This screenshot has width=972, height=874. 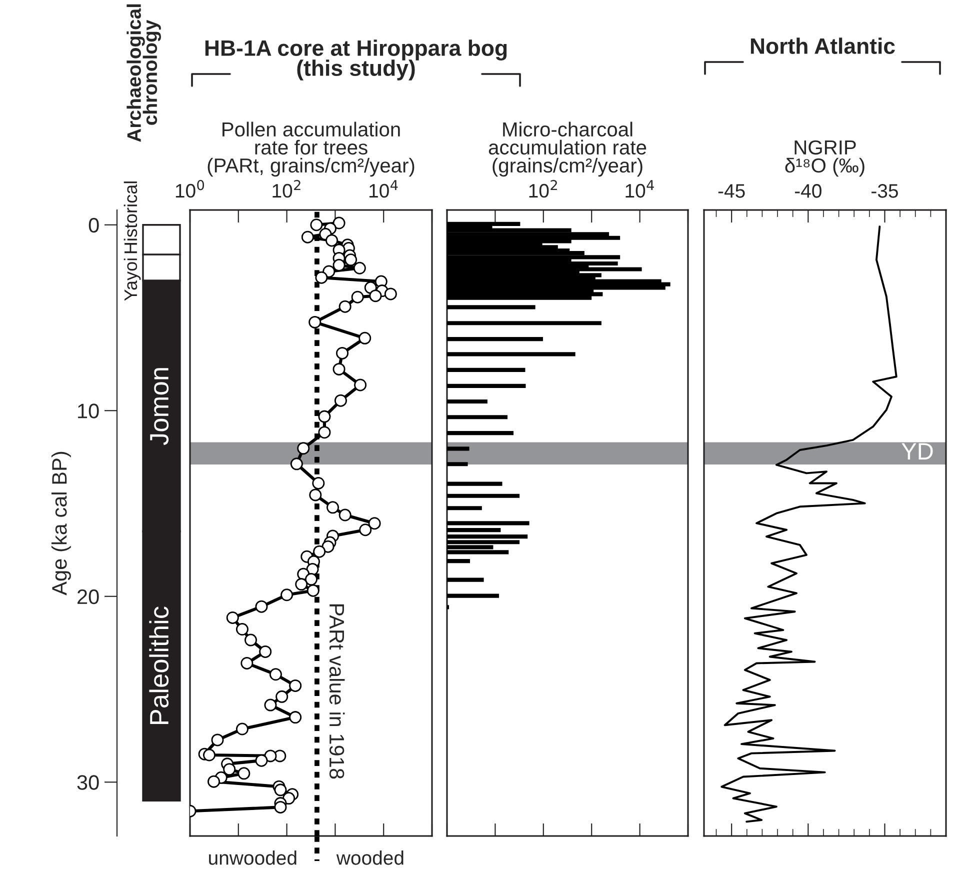 What do you see at coordinates (131, 218) in the screenshot?
I see `text: Historical` at bounding box center [131, 218].